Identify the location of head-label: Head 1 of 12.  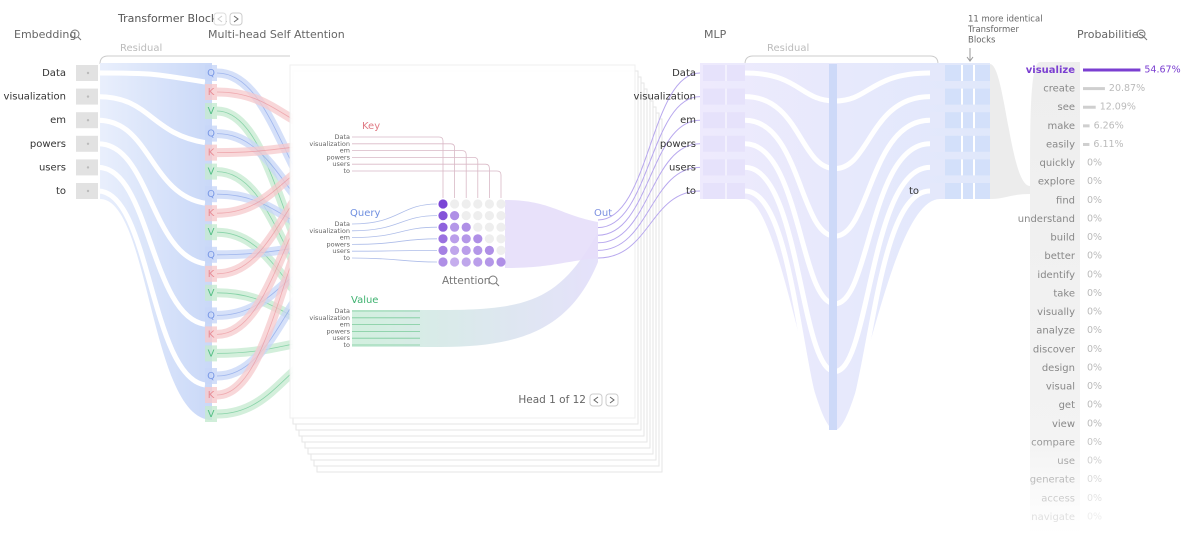
(552, 400).